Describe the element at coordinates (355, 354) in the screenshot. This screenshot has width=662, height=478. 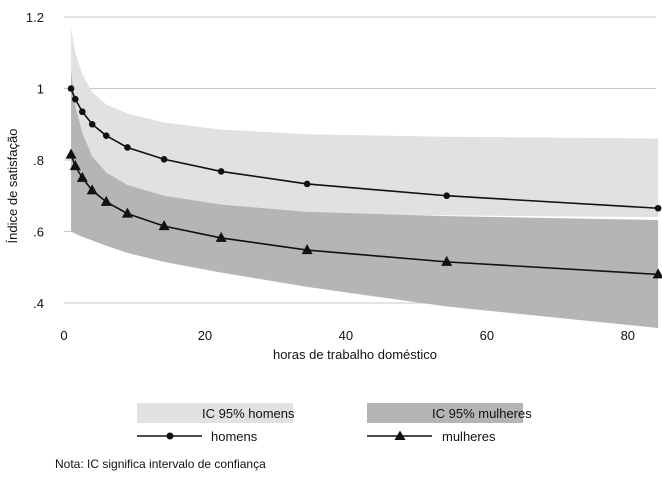
I see `x-axis-title: horas de trabalho doméstico` at that location.